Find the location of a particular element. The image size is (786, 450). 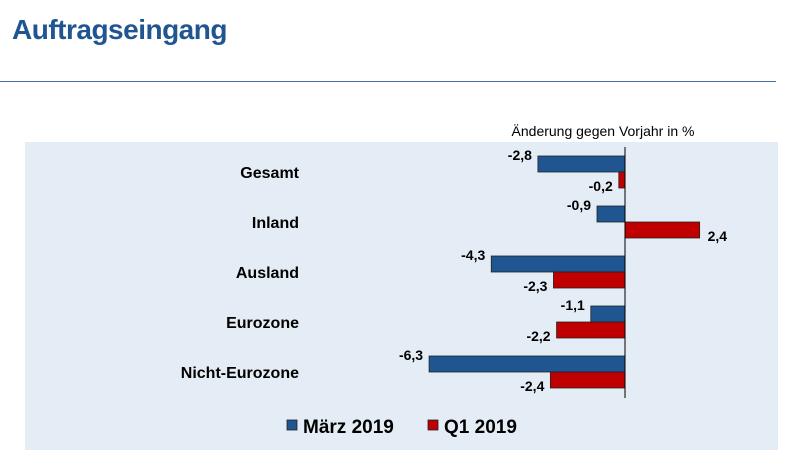

category-label: Ausland is located at coordinates (267, 273).